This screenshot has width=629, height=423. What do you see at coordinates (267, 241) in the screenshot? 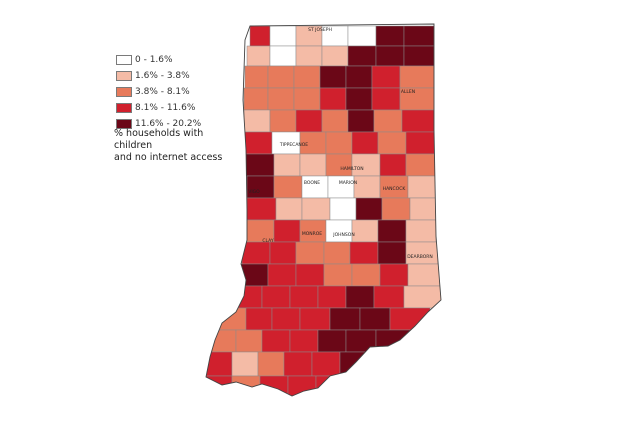
I see `county-label: CLAY` at bounding box center [267, 241].